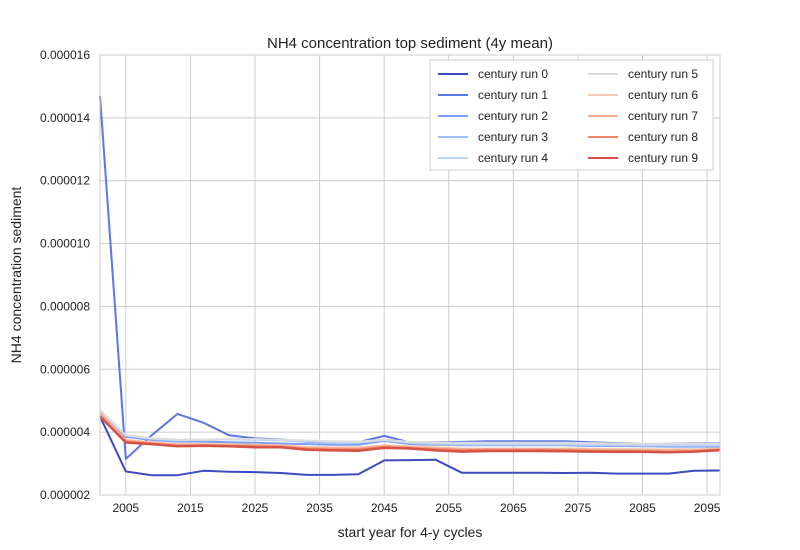 The image size is (800, 550). What do you see at coordinates (513, 95) in the screenshot?
I see `legend-entry: century run 1` at bounding box center [513, 95].